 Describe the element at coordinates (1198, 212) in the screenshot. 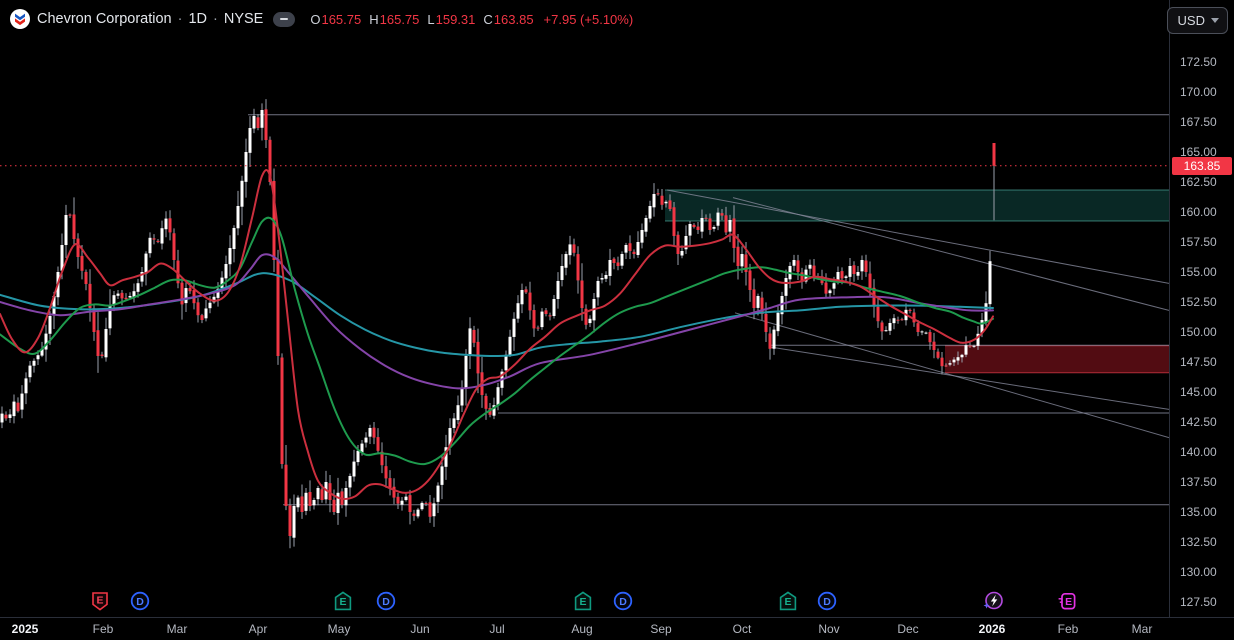

I see `price-tick: 160.00` at that location.